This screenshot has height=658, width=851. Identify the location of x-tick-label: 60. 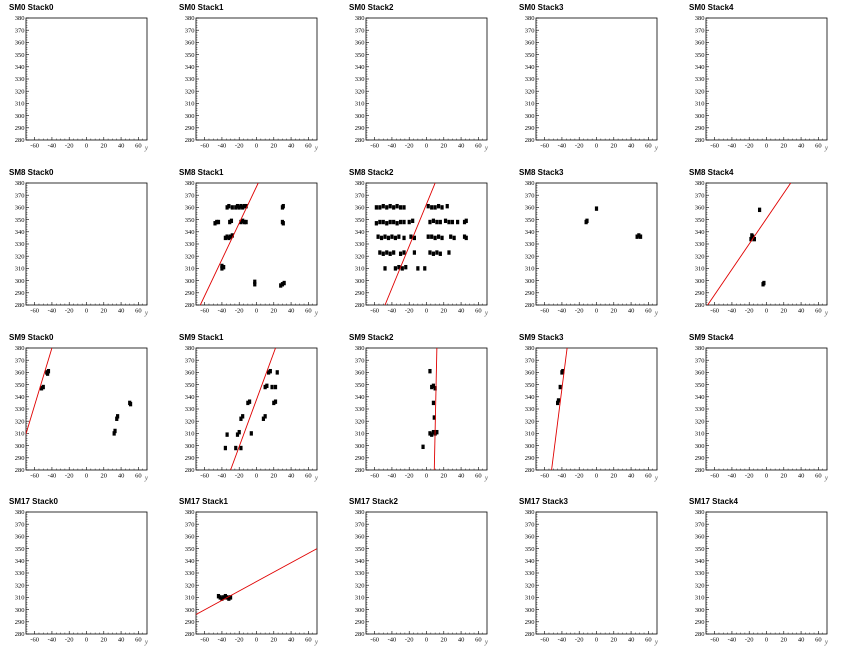
(138, 476).